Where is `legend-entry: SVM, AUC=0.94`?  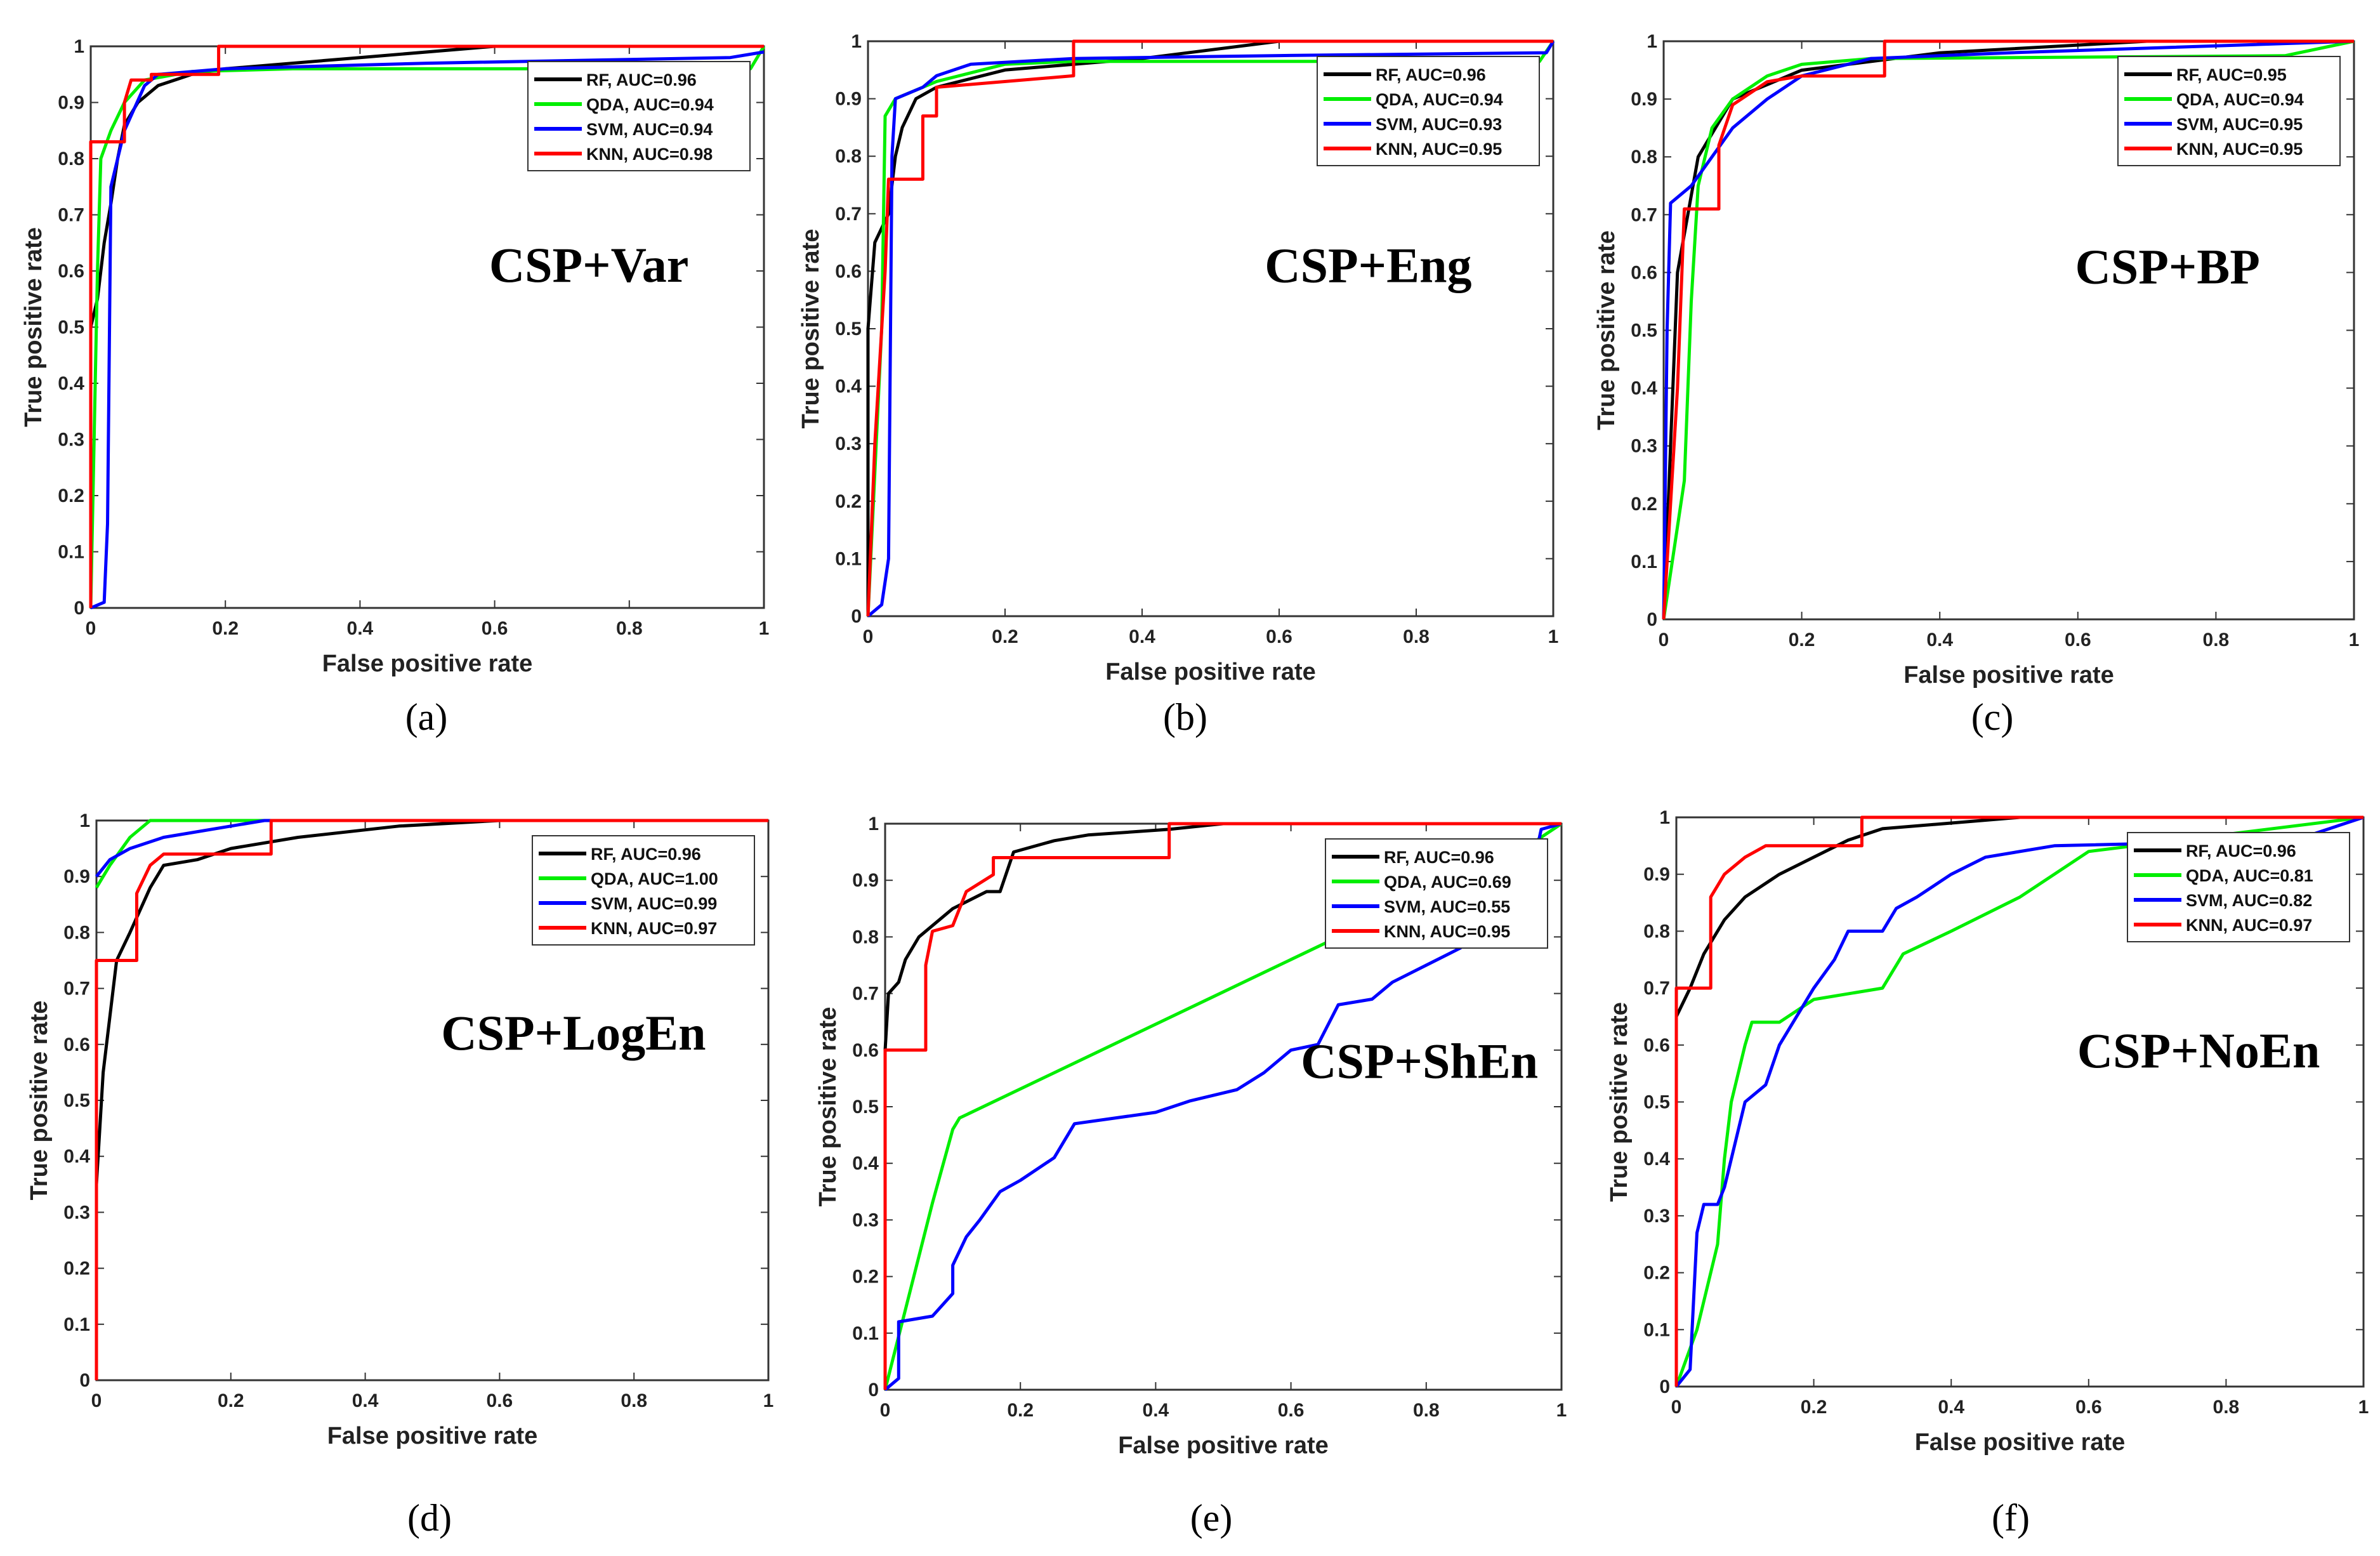
legend-entry: SVM, AUC=0.94 is located at coordinates (649, 129).